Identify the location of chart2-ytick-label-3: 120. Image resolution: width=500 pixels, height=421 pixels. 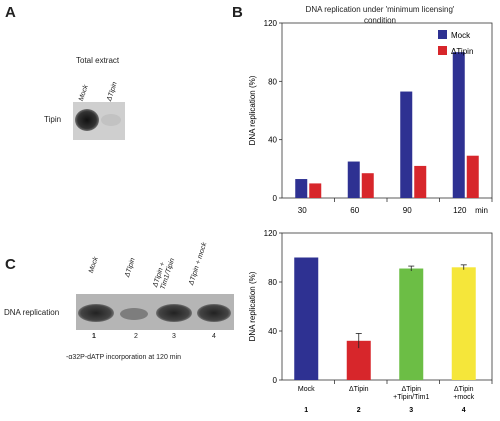
(271, 233).